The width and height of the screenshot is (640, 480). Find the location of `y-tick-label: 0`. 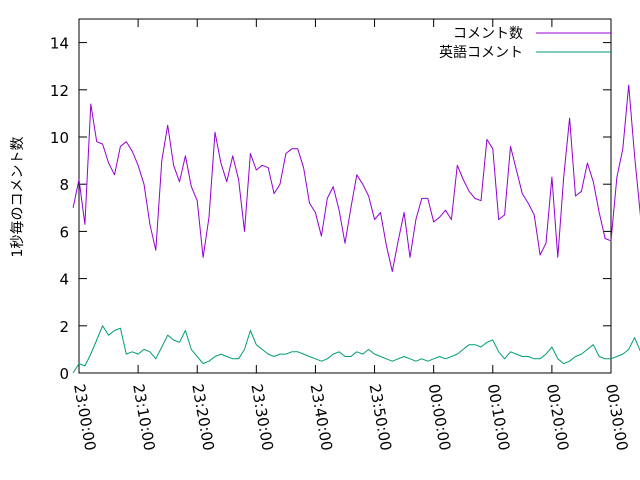

y-tick-label: 0 is located at coordinates (64, 374).